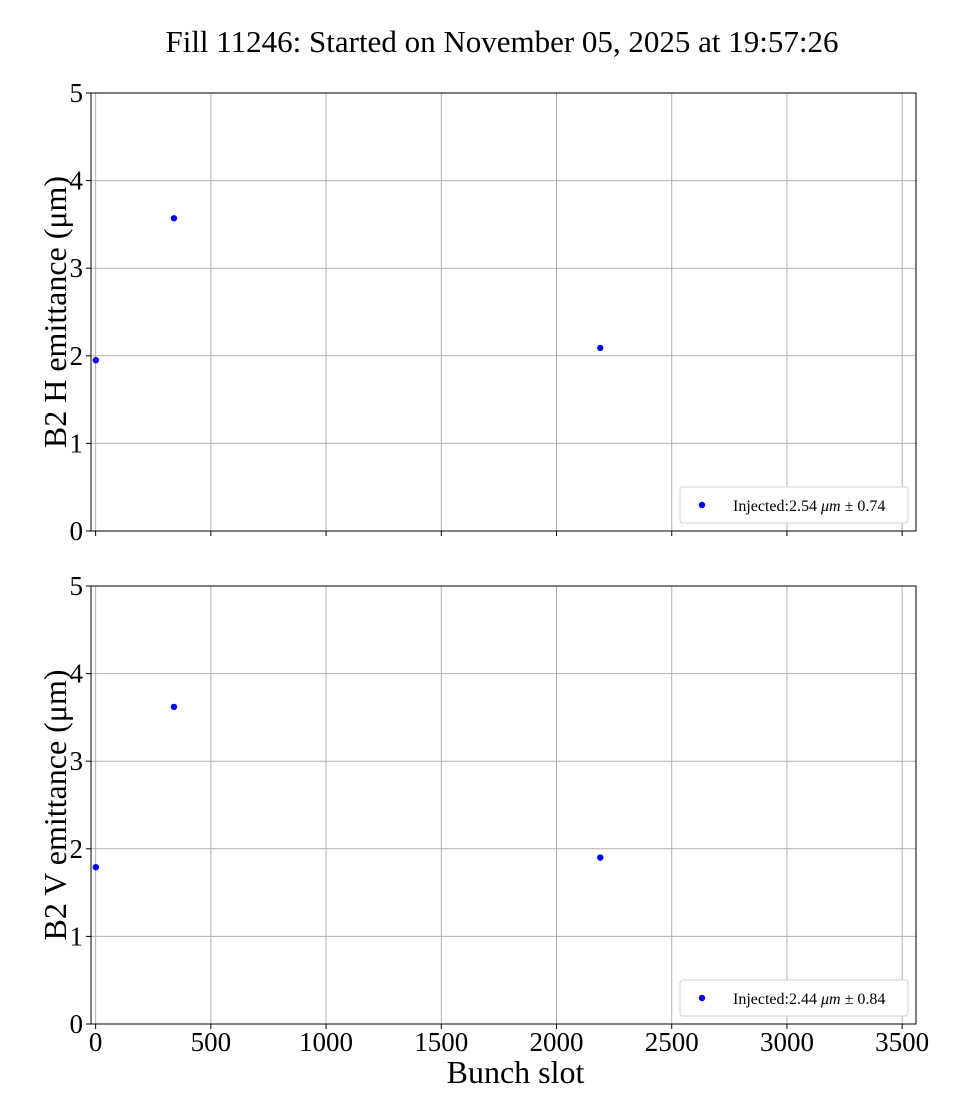  I want to click on x-axis-label: Bunch slot, so click(516, 1072).